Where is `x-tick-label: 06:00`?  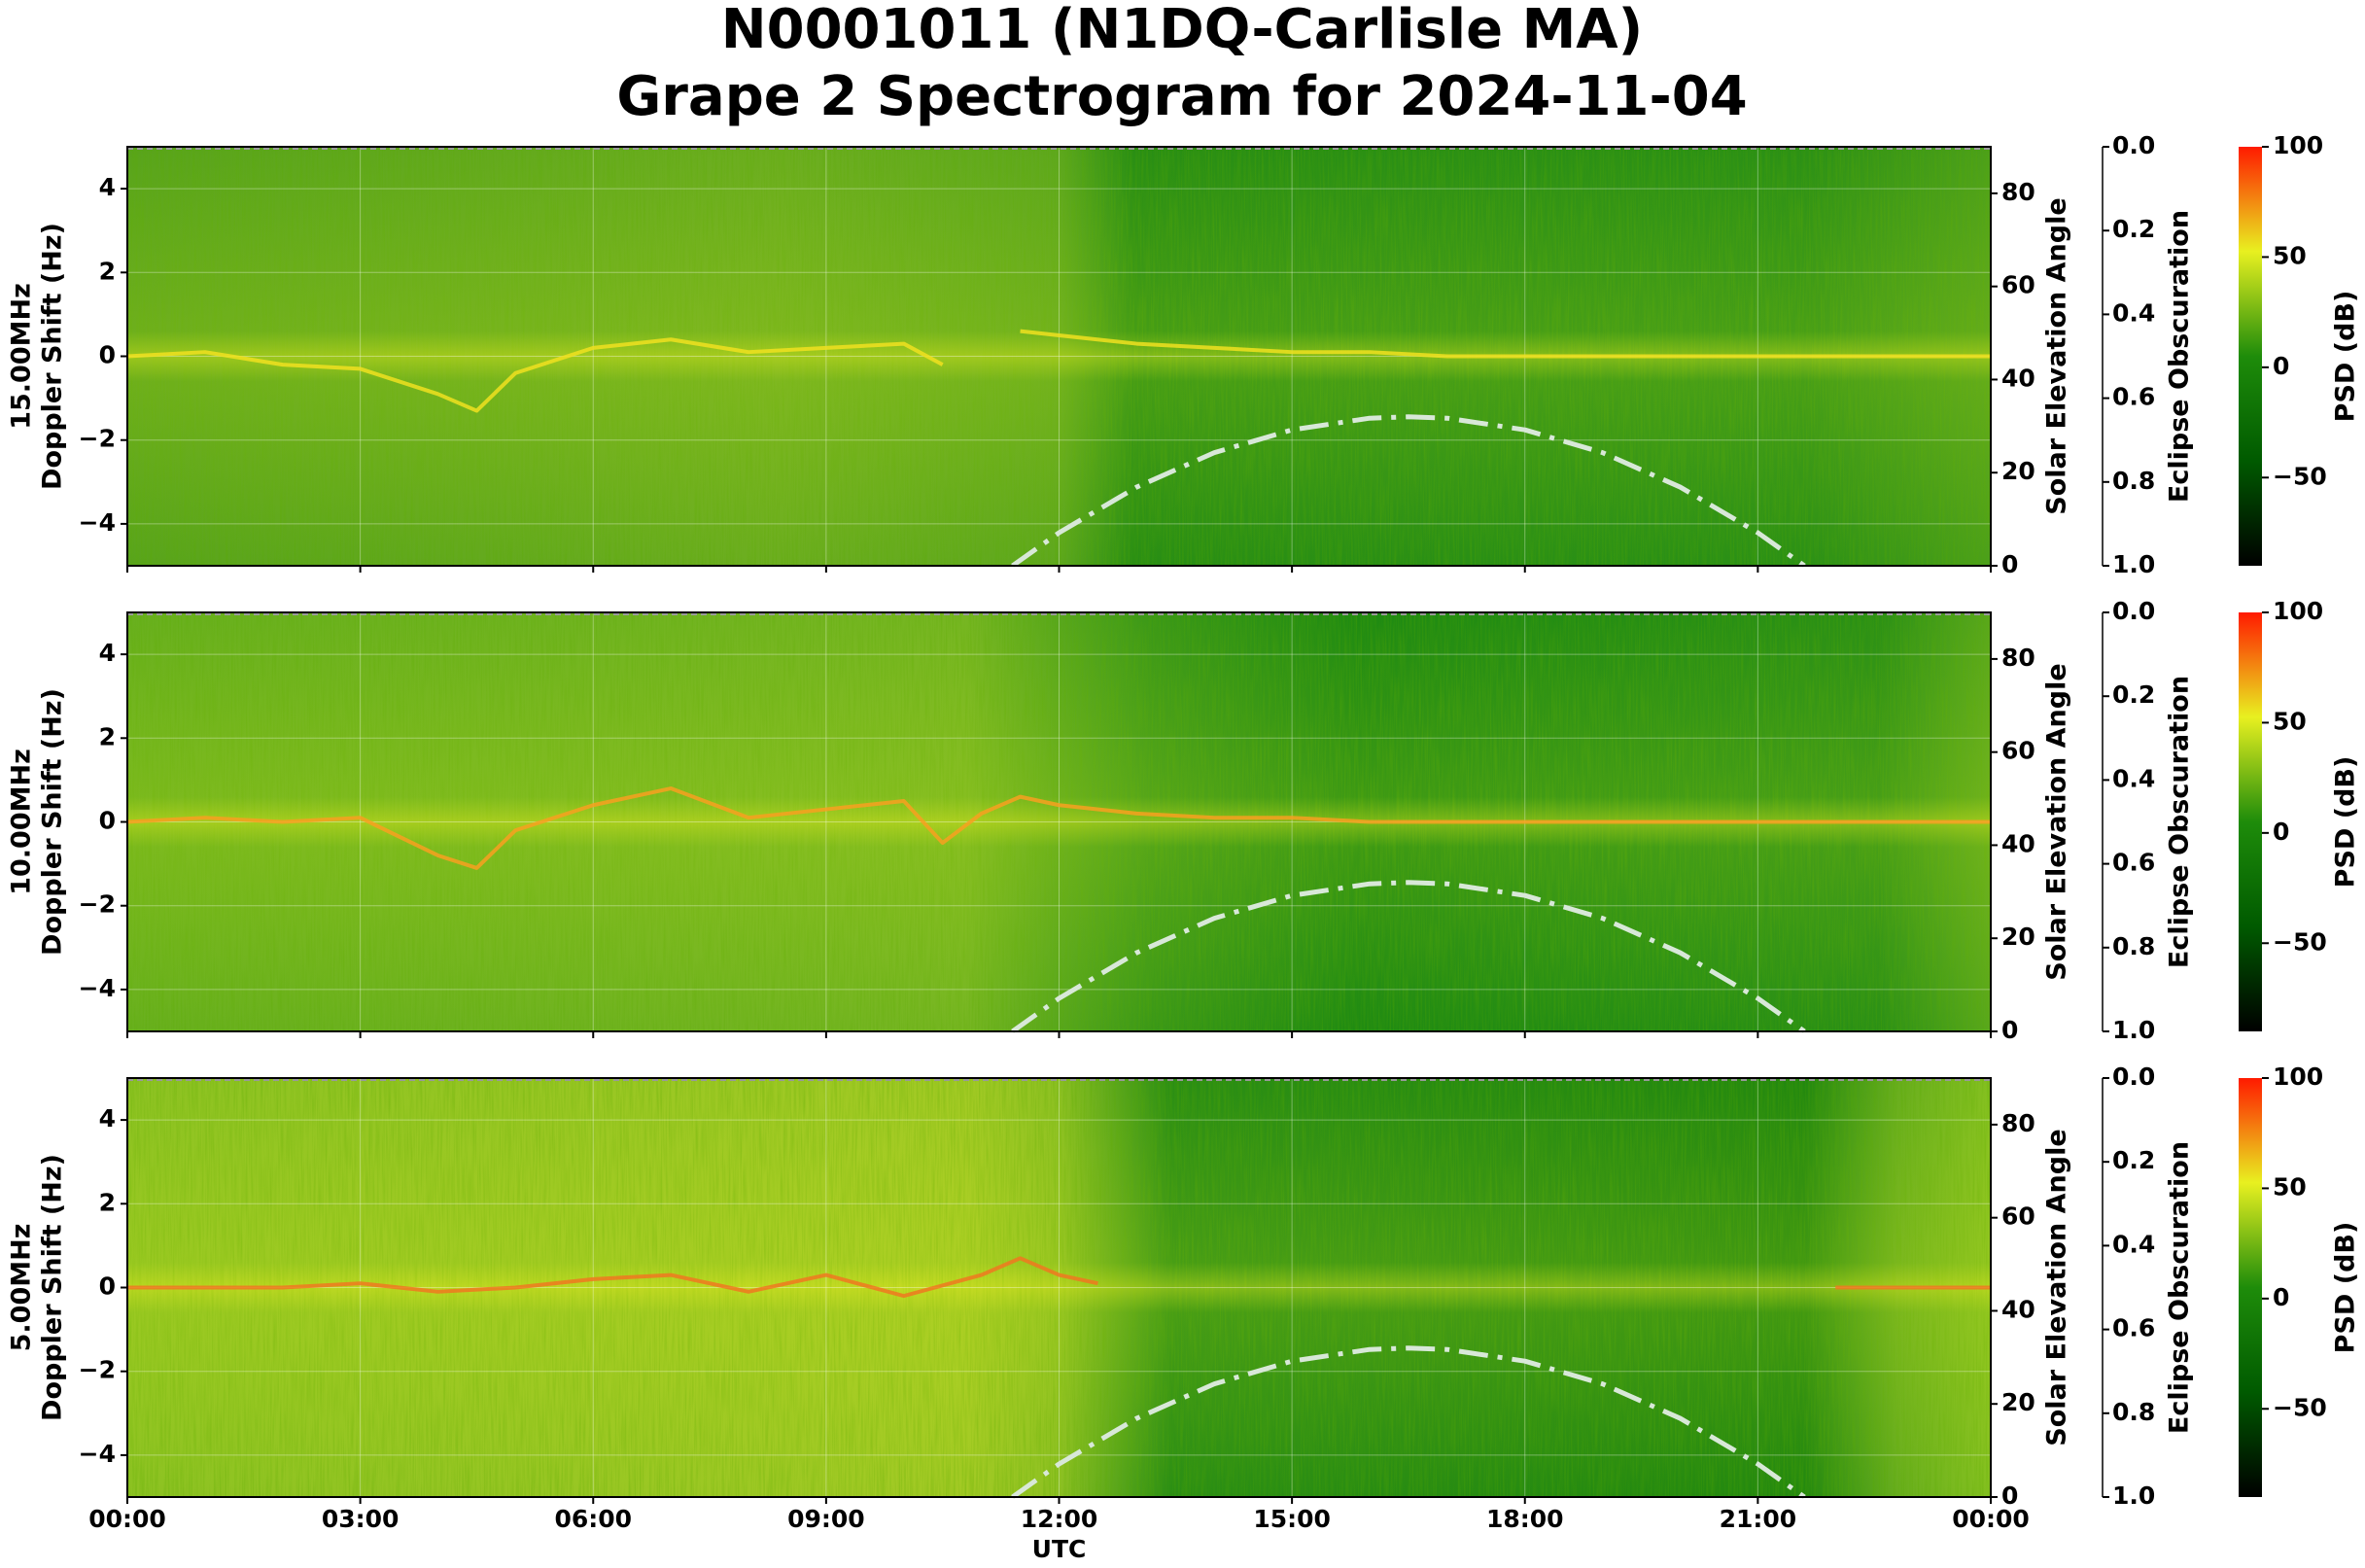
x-tick-label: 06:00 is located at coordinates (593, 1519).